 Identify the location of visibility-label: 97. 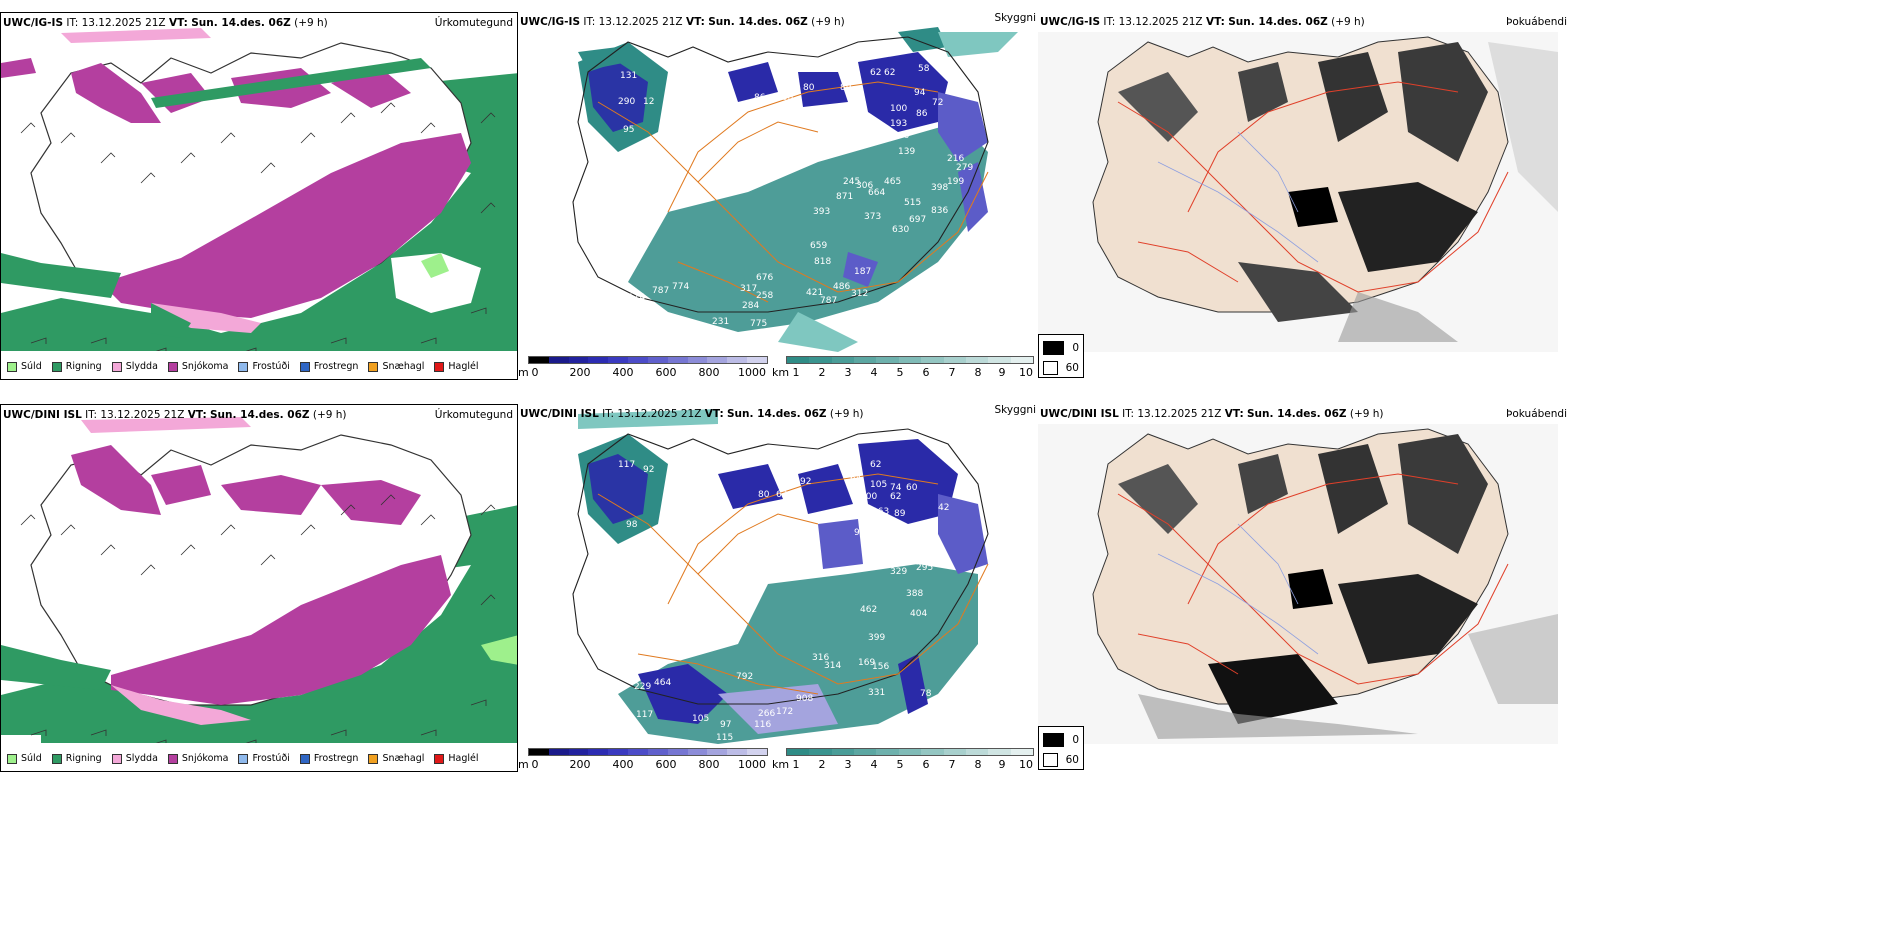
(725, 725).